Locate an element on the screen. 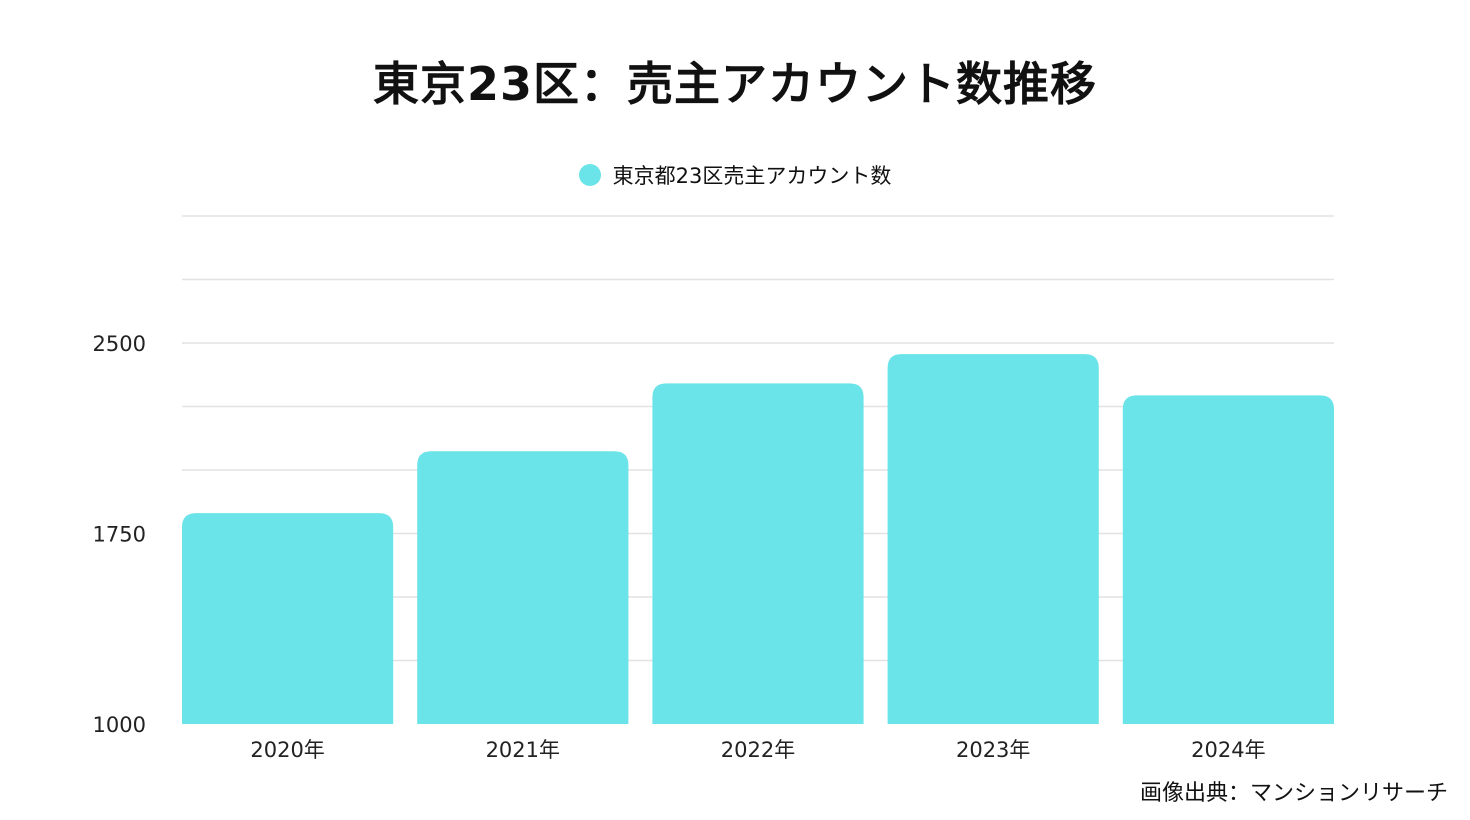  x-tick-label: 2022年 is located at coordinates (758, 750).